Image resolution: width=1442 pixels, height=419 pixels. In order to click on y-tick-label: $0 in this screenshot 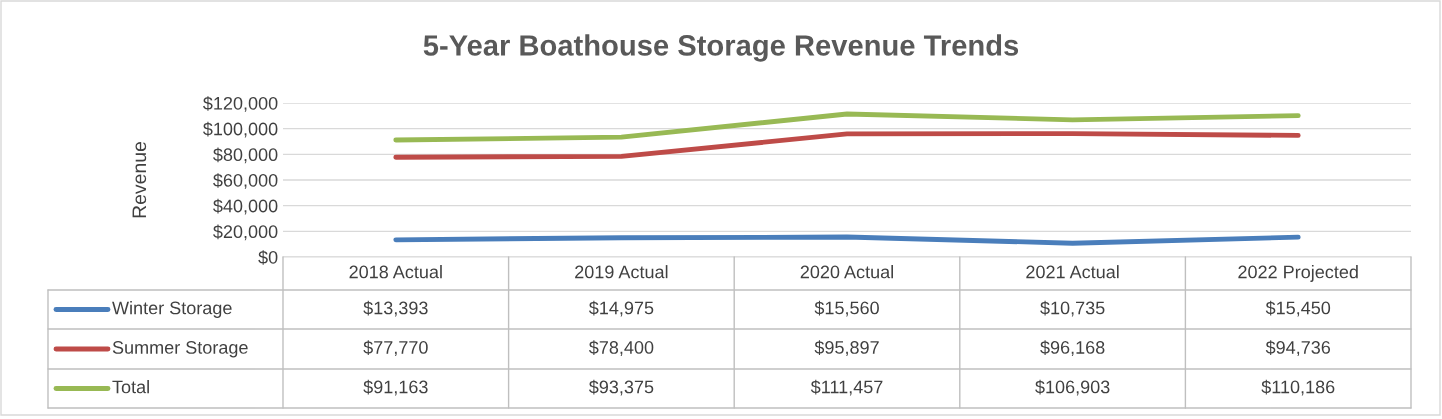, I will do `click(268, 257)`.